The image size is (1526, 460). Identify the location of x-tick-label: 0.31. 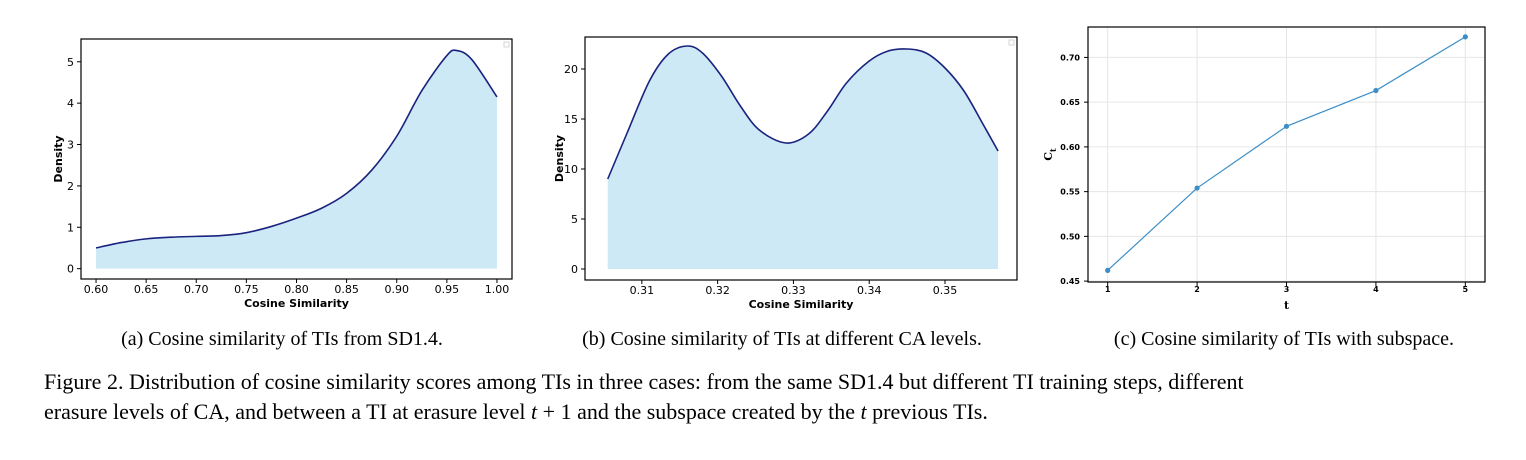
(642, 290).